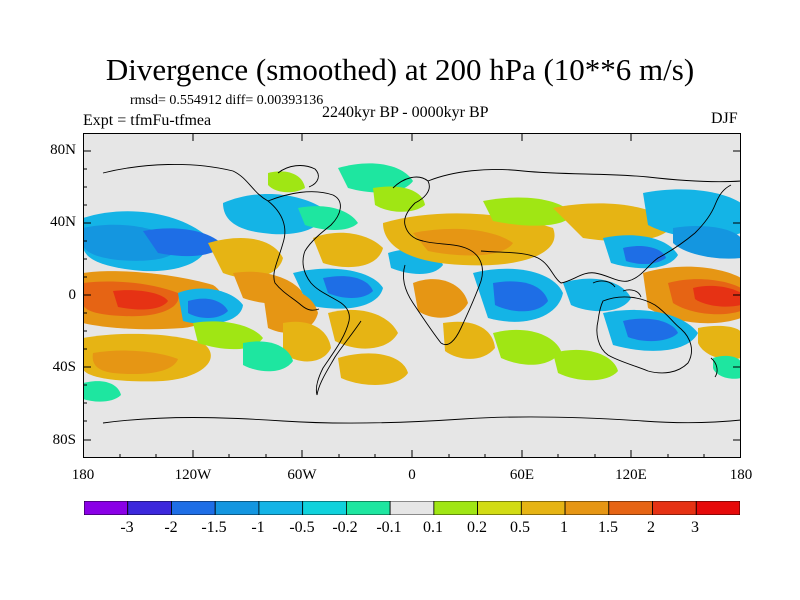 This screenshot has height=600, width=800. What do you see at coordinates (83, 475) in the screenshot?
I see `lon-label-180w: 180` at bounding box center [83, 475].